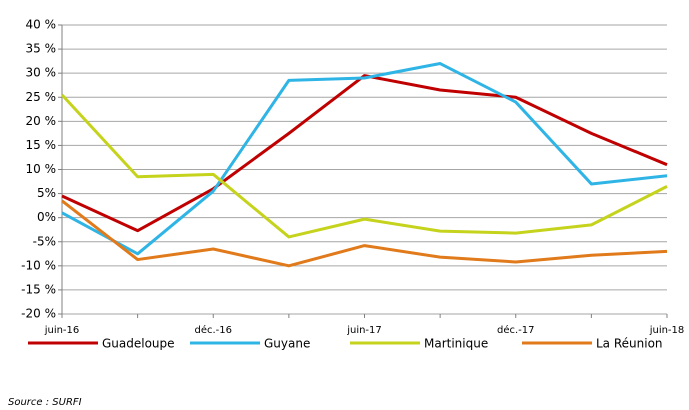 The height and width of the screenshot is (410, 689). I want to click on y-tick-label: 5%, so click(46, 193).